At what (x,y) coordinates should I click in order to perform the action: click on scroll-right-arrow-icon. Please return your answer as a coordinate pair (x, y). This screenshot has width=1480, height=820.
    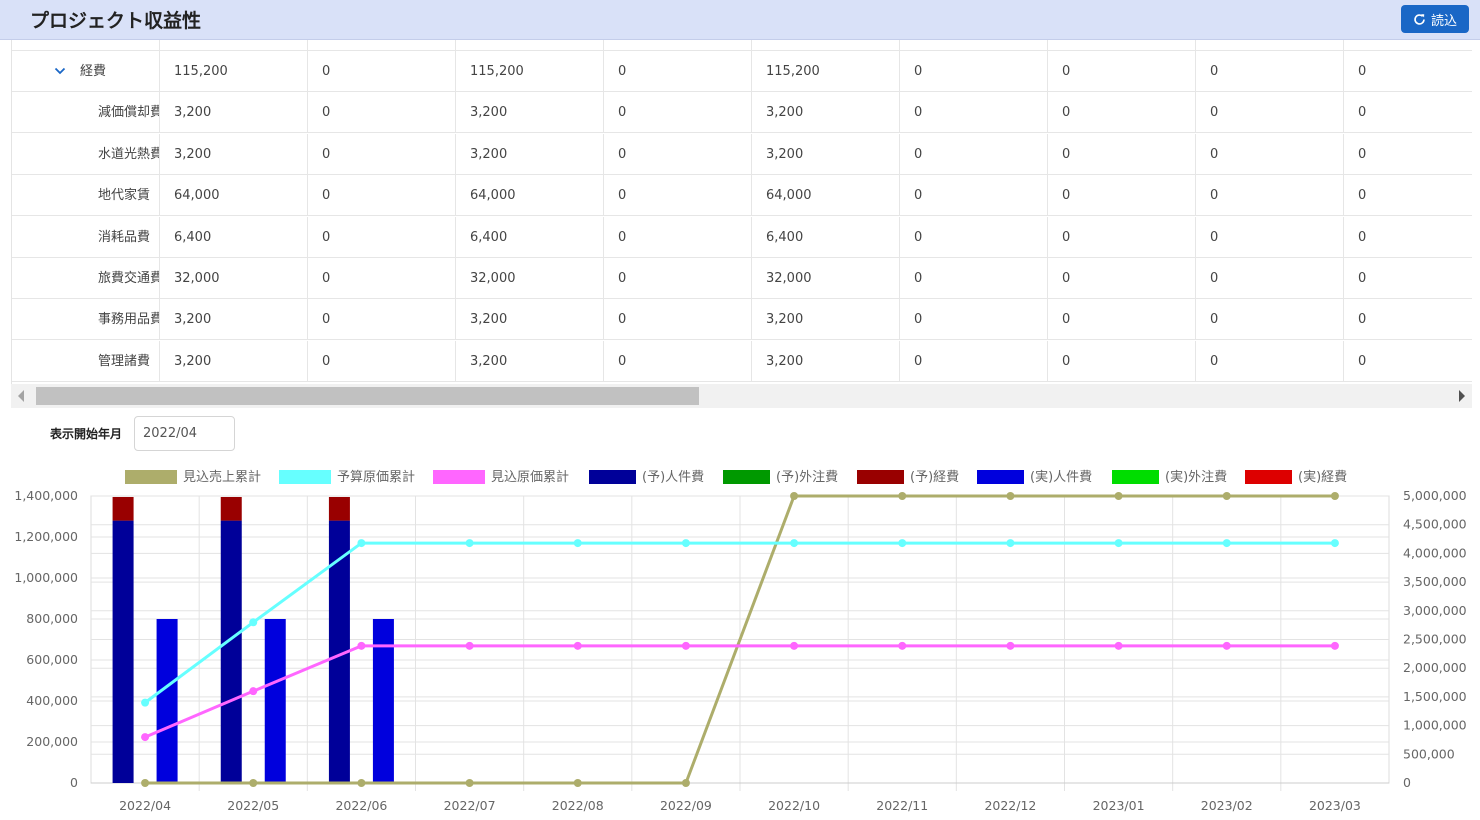
    Looking at the image, I should click on (1462, 396).